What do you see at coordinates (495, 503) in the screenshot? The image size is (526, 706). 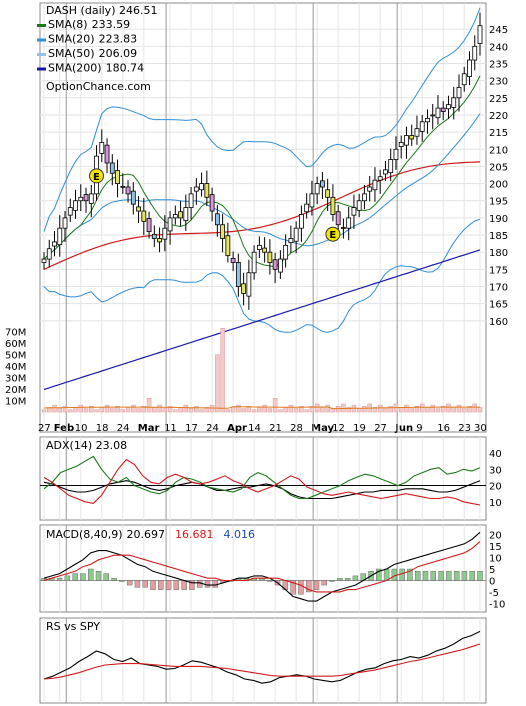 I see `adx-tick-label: 10` at bounding box center [495, 503].